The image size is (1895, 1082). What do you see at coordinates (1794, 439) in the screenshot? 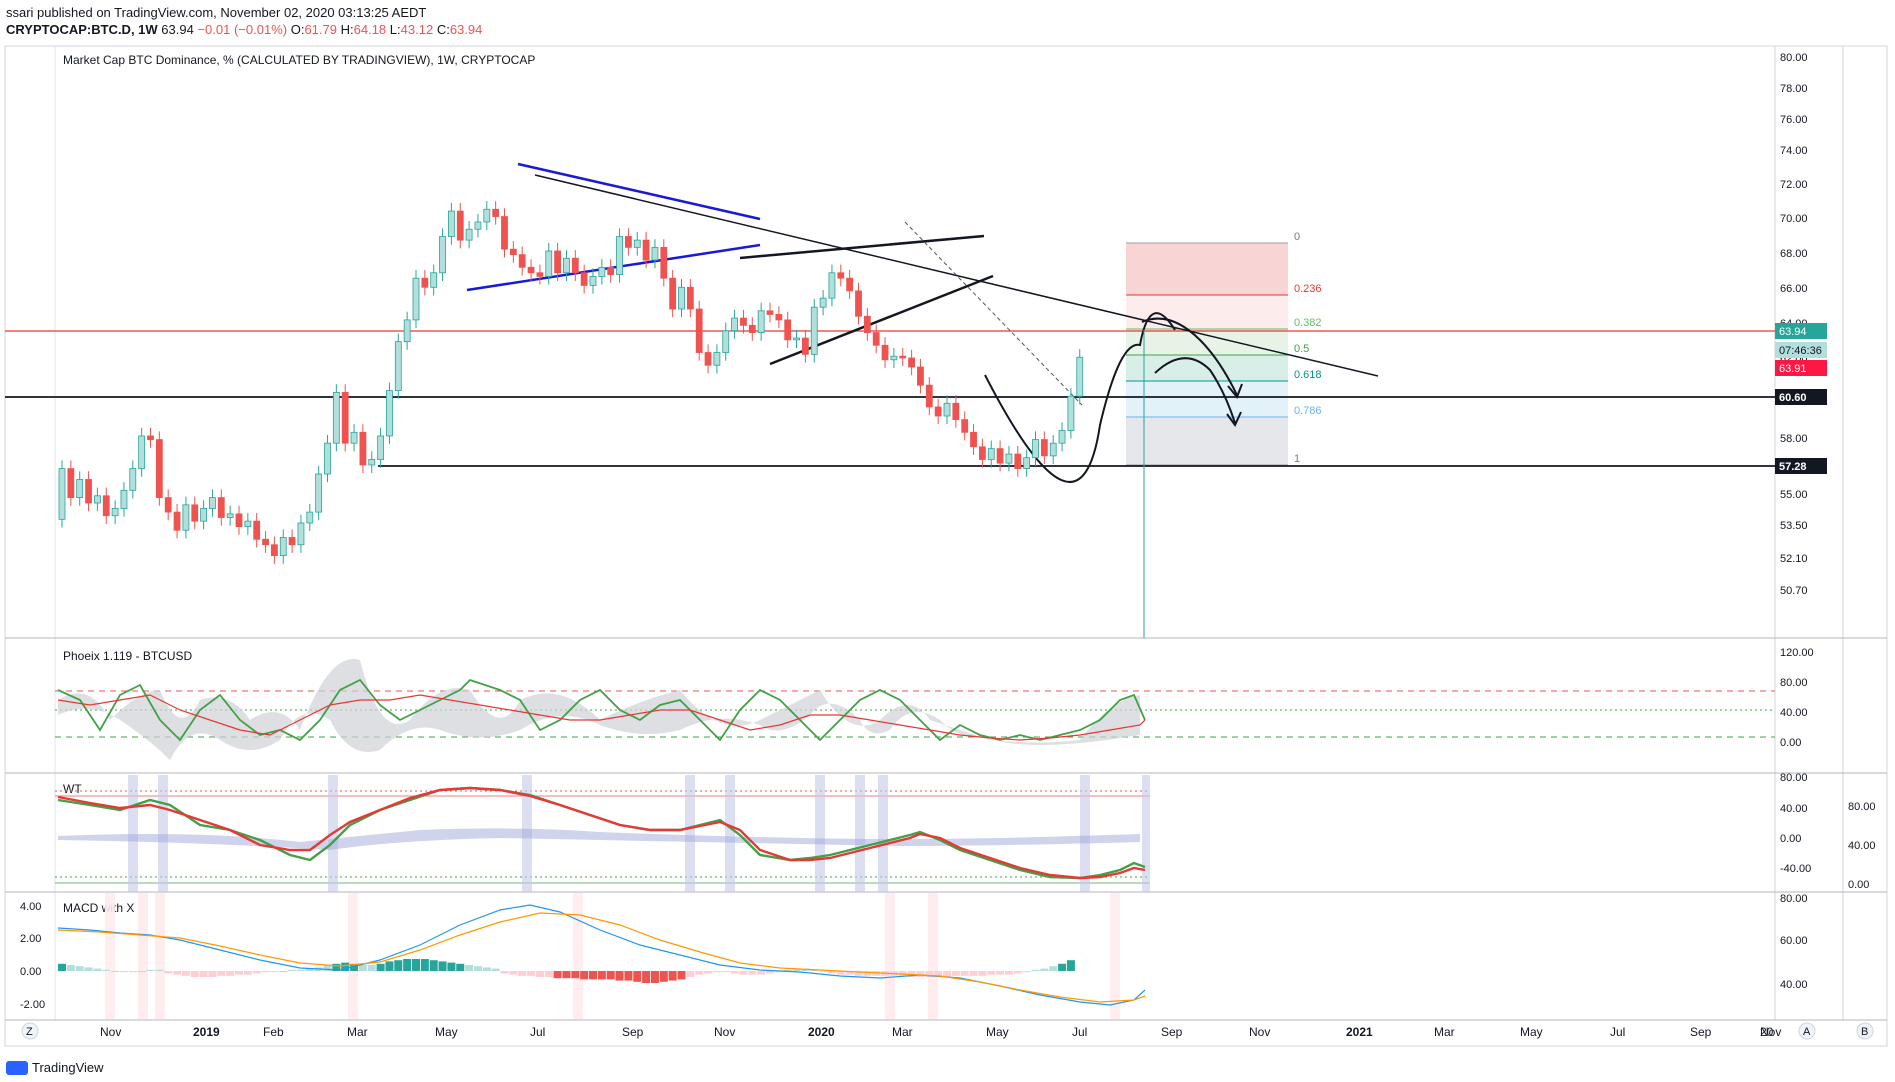
I see `price-axis-label: 58.00` at bounding box center [1794, 439].